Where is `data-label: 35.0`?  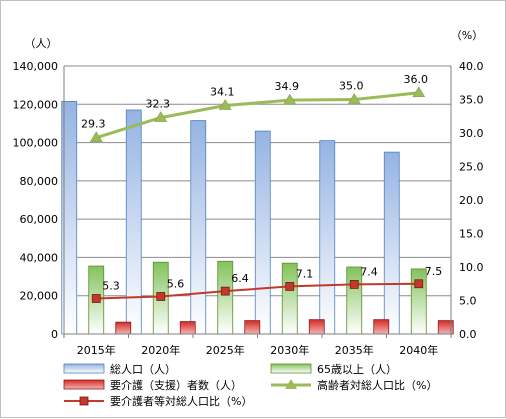 data-label: 35.0 is located at coordinates (351, 86).